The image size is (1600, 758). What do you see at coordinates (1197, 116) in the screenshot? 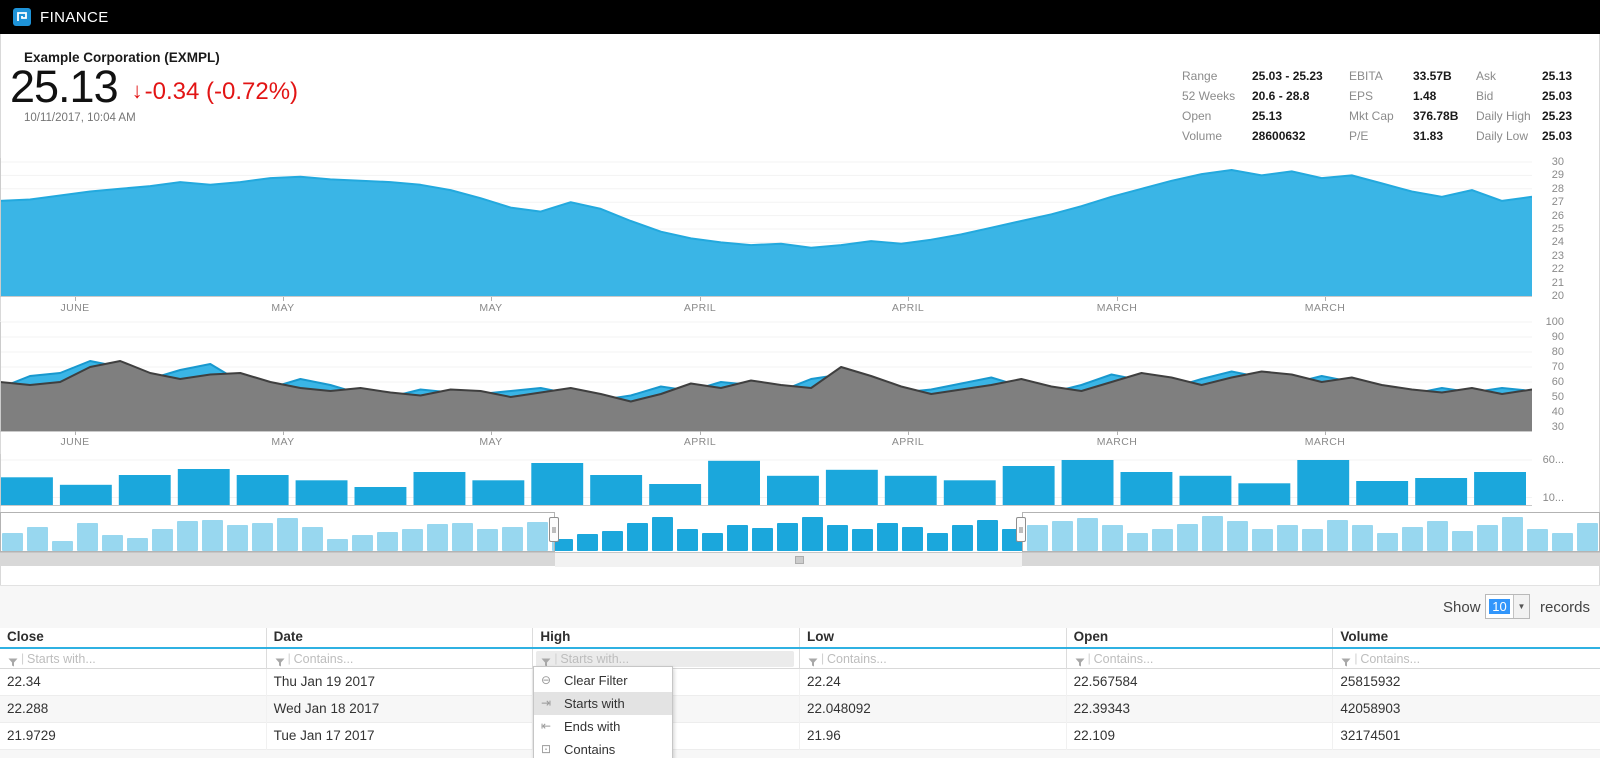
I see `stat-label: Open` at bounding box center [1197, 116].